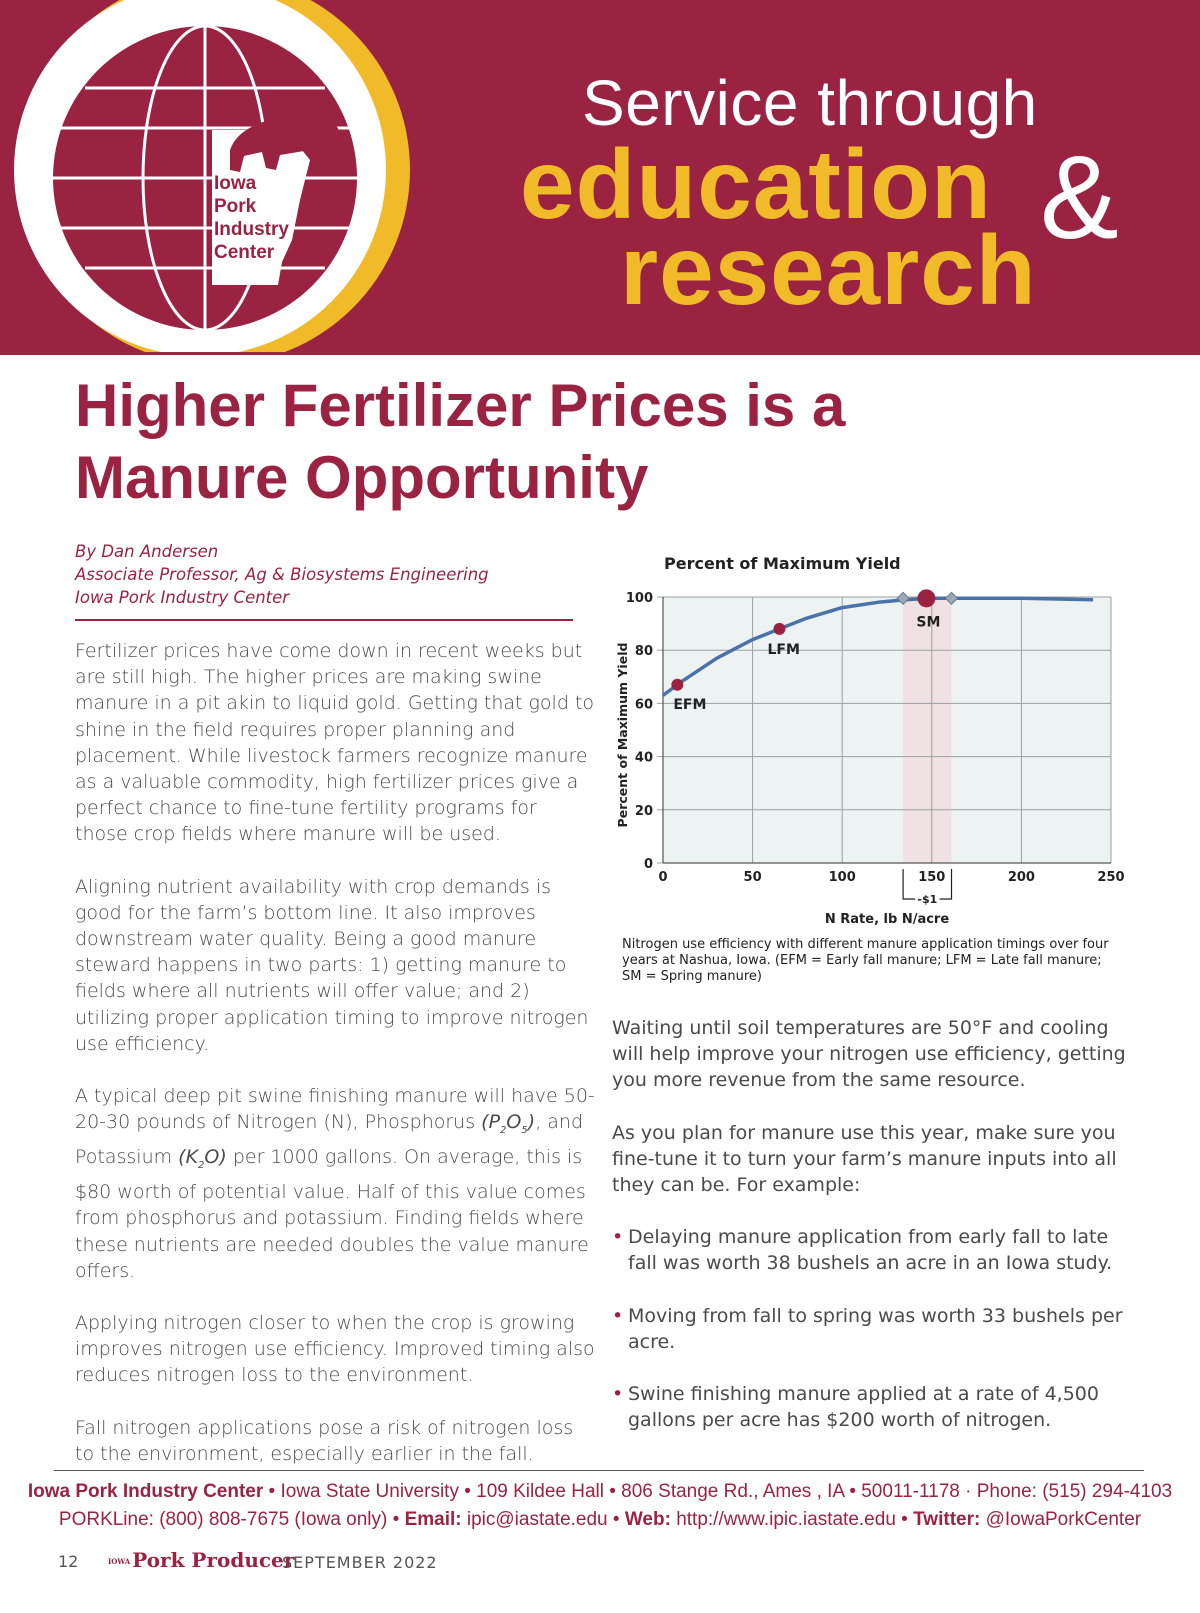 The image size is (1200, 1613). What do you see at coordinates (792, 1519) in the screenshot?
I see `footer-web: http://www.ipic.iastate.edu •` at bounding box center [792, 1519].